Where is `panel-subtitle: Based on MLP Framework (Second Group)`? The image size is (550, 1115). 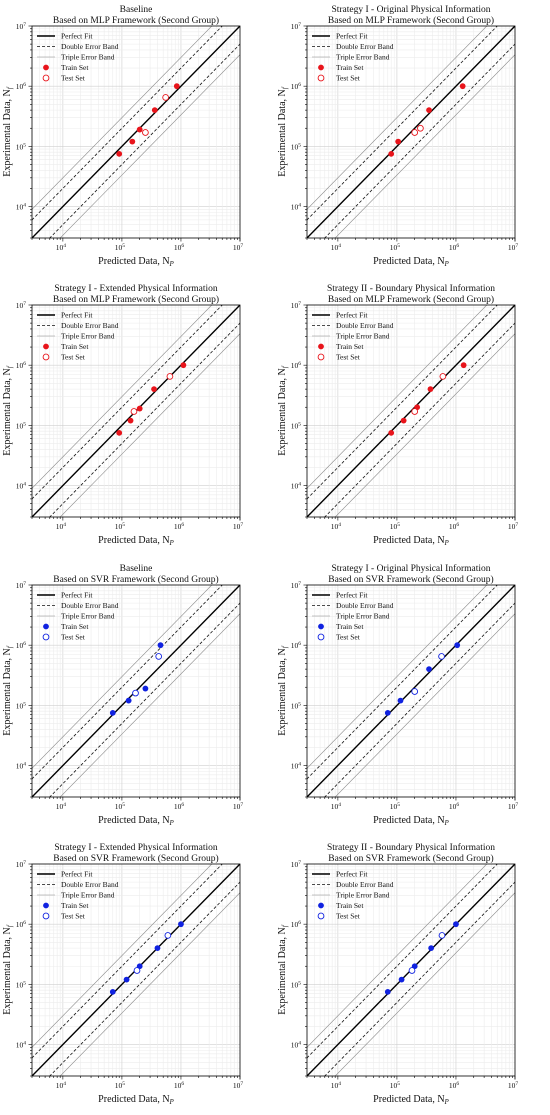
panel-subtitle: Based on MLP Framework (Second Group) is located at coordinates (136, 299).